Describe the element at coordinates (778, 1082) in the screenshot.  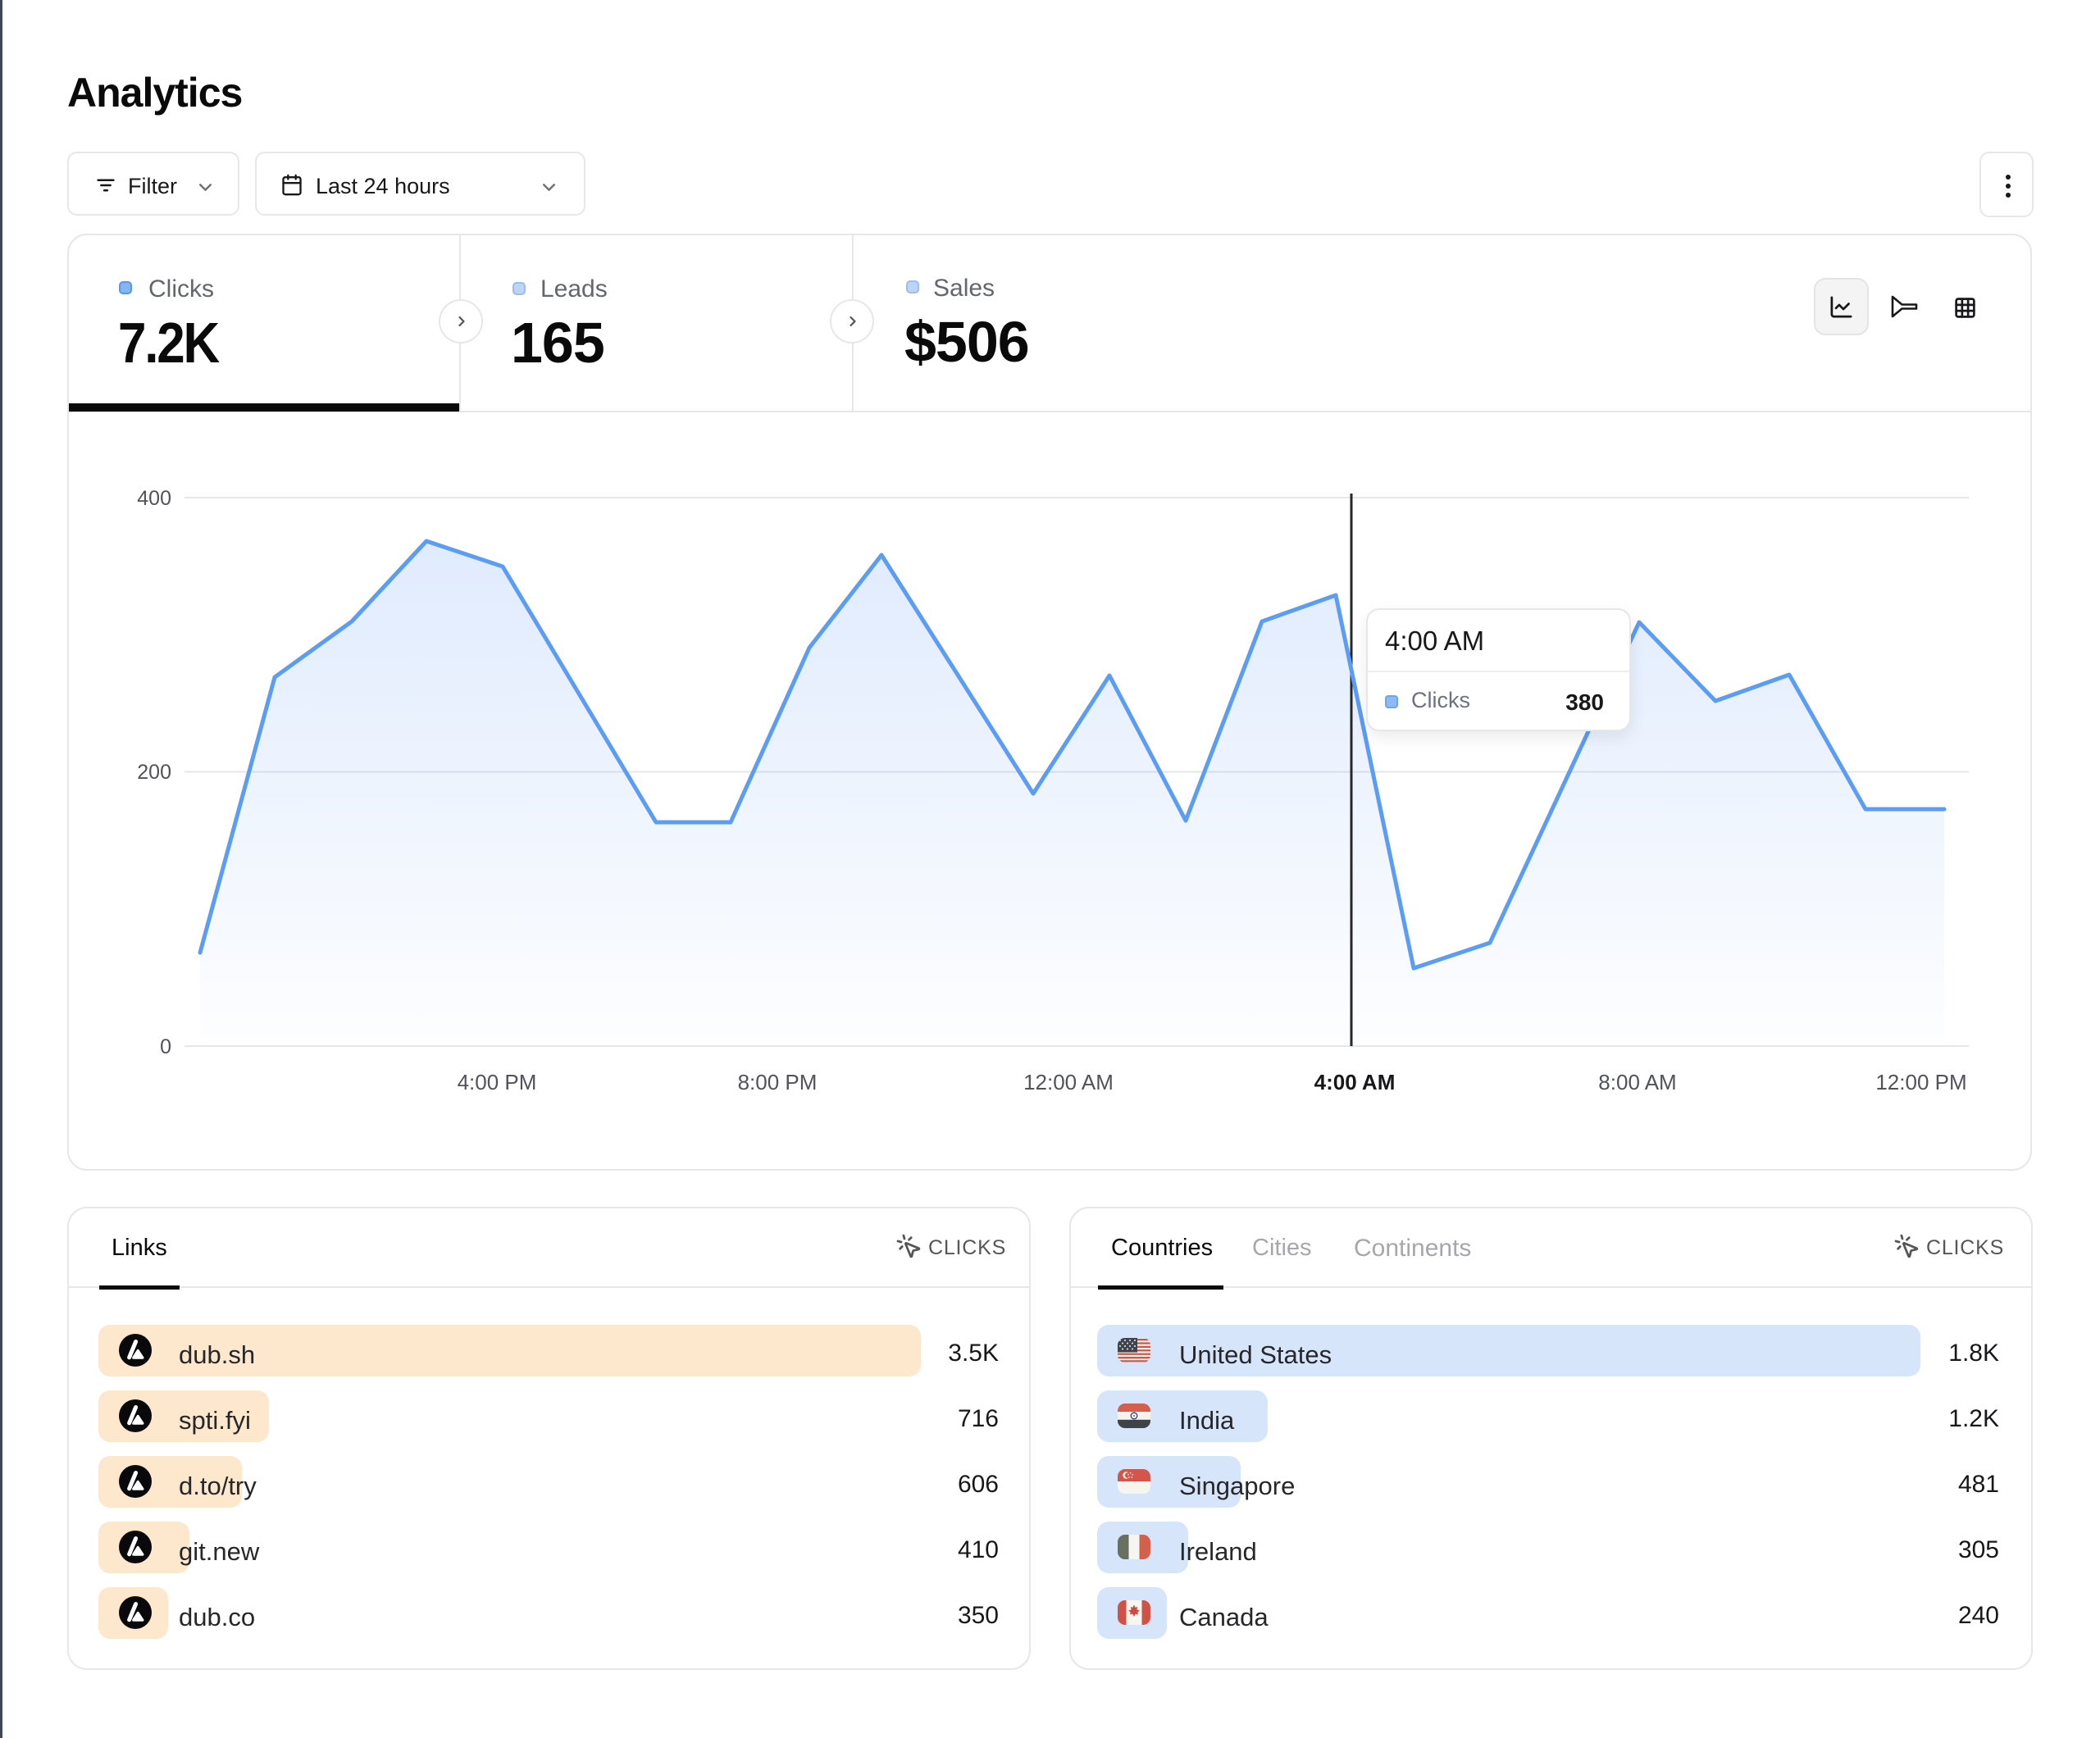
I see `svg-text: 8:00 PM` at that location.